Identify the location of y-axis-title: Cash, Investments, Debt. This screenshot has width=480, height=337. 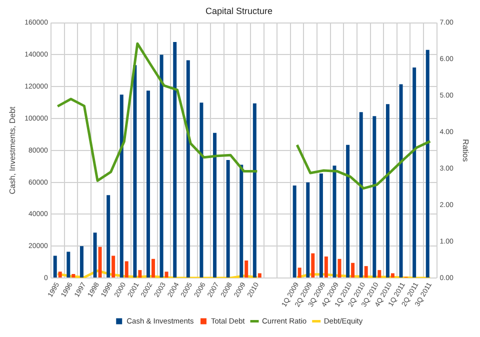
(13, 150).